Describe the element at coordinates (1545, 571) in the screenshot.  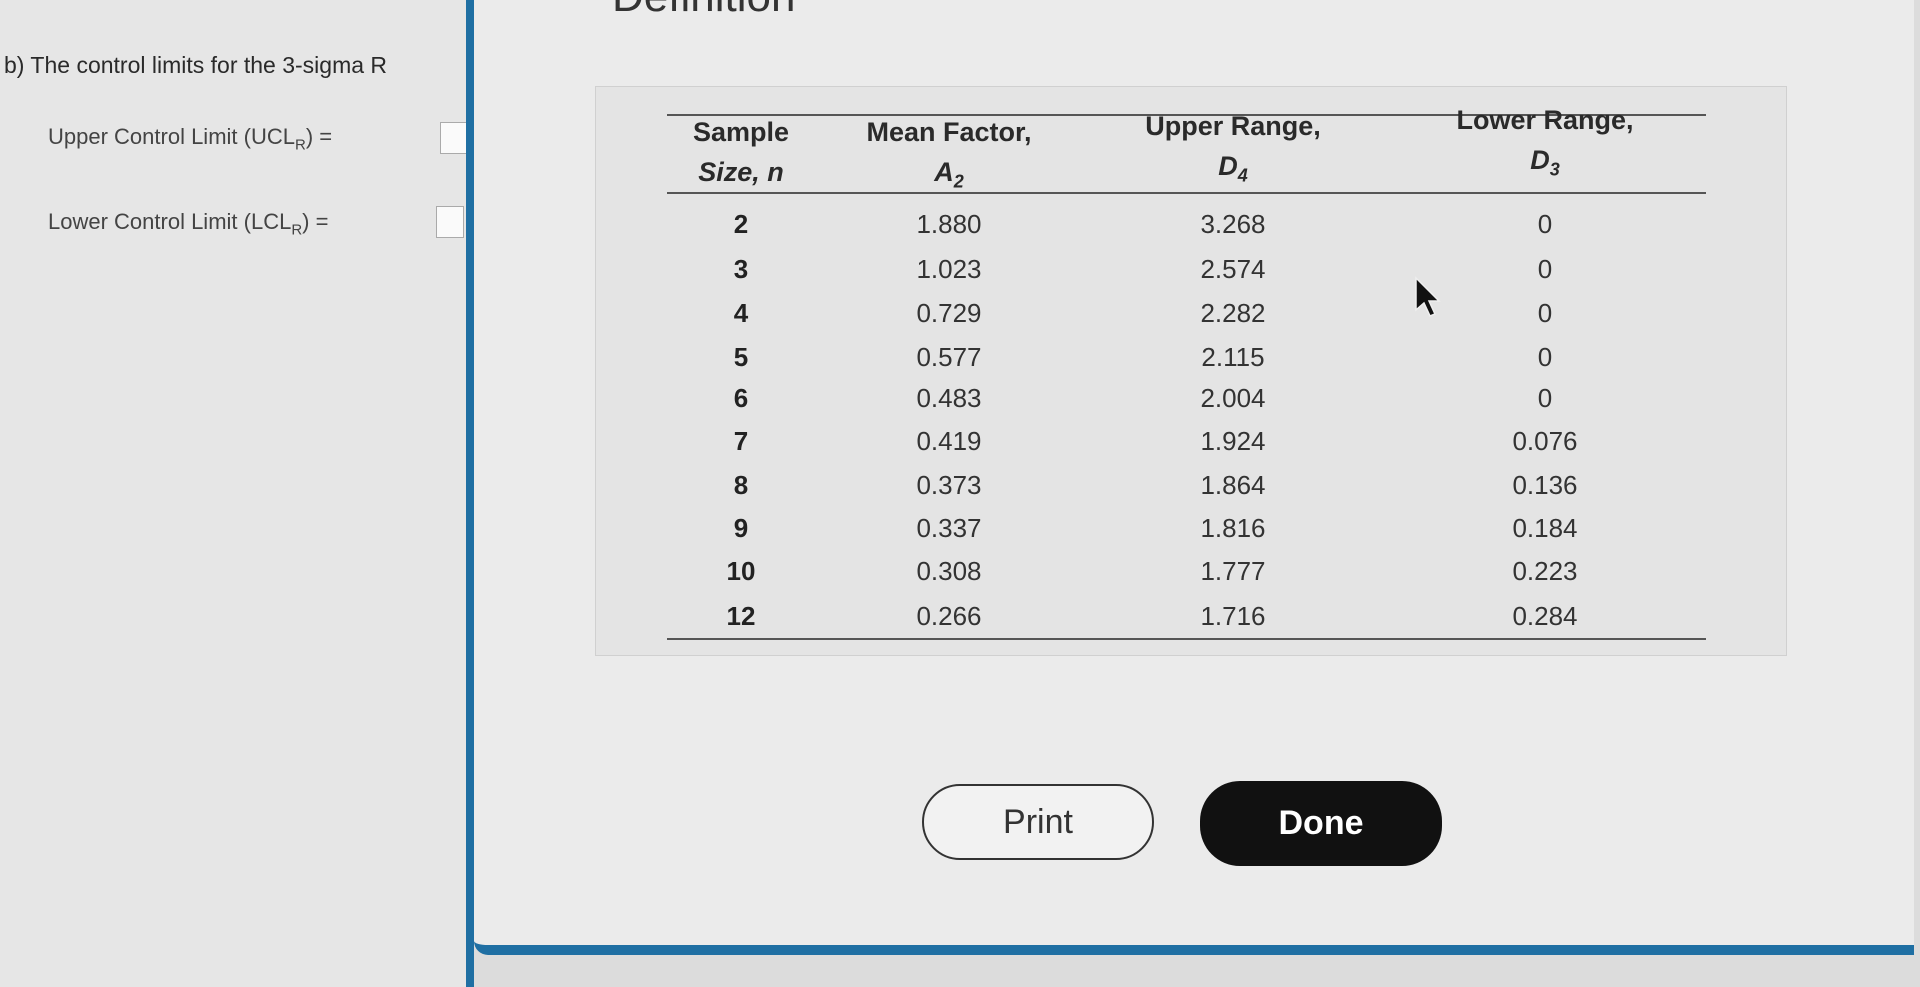
I see `cell-lower-range: 0.223` at that location.